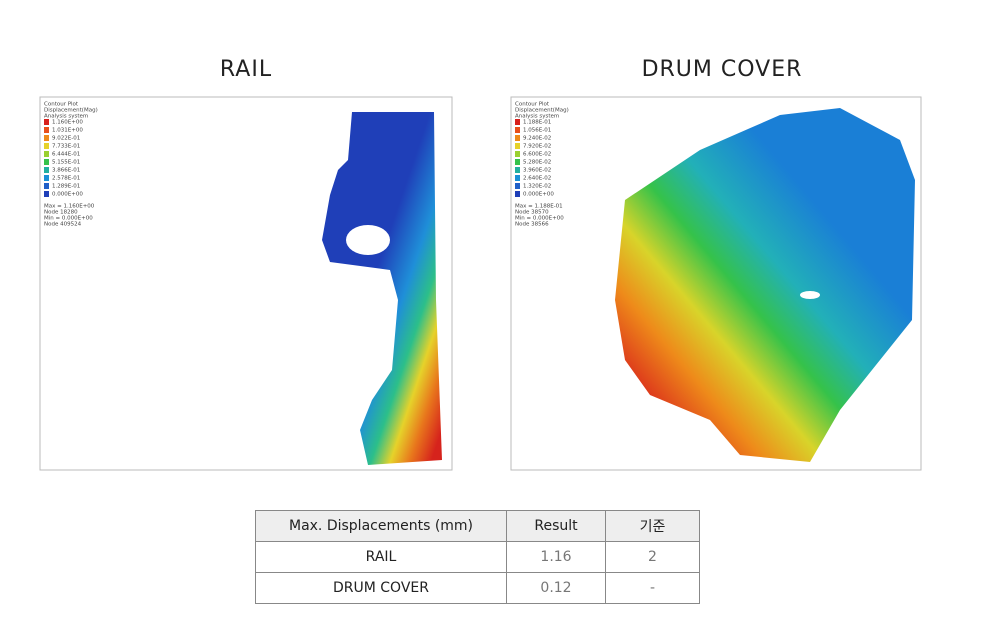  What do you see at coordinates (537, 179) in the screenshot?
I see `legend-value: 2.640E-02` at bounding box center [537, 179].